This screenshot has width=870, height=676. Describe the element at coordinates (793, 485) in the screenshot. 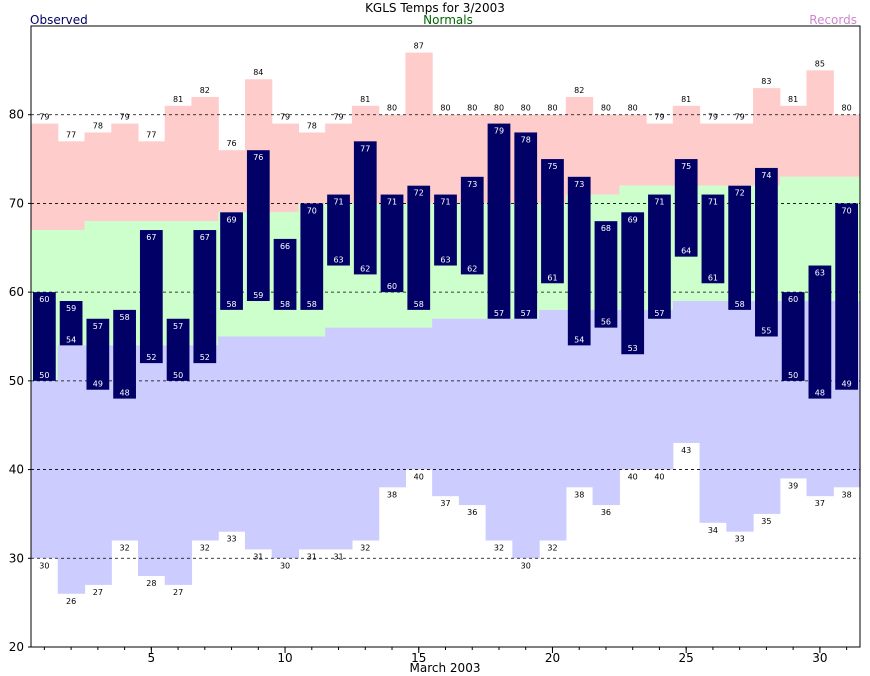

I see `record-low-label: 39` at that location.